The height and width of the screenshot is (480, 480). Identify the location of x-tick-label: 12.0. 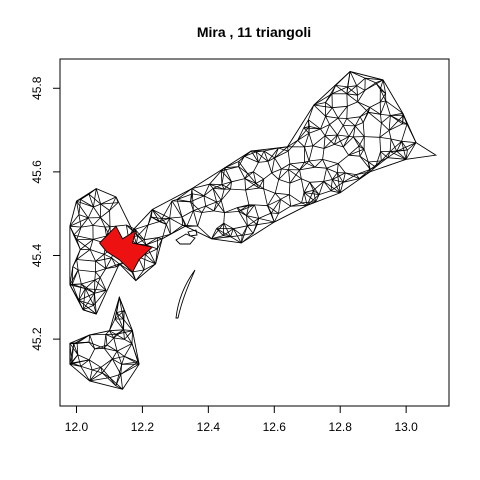
(77, 427).